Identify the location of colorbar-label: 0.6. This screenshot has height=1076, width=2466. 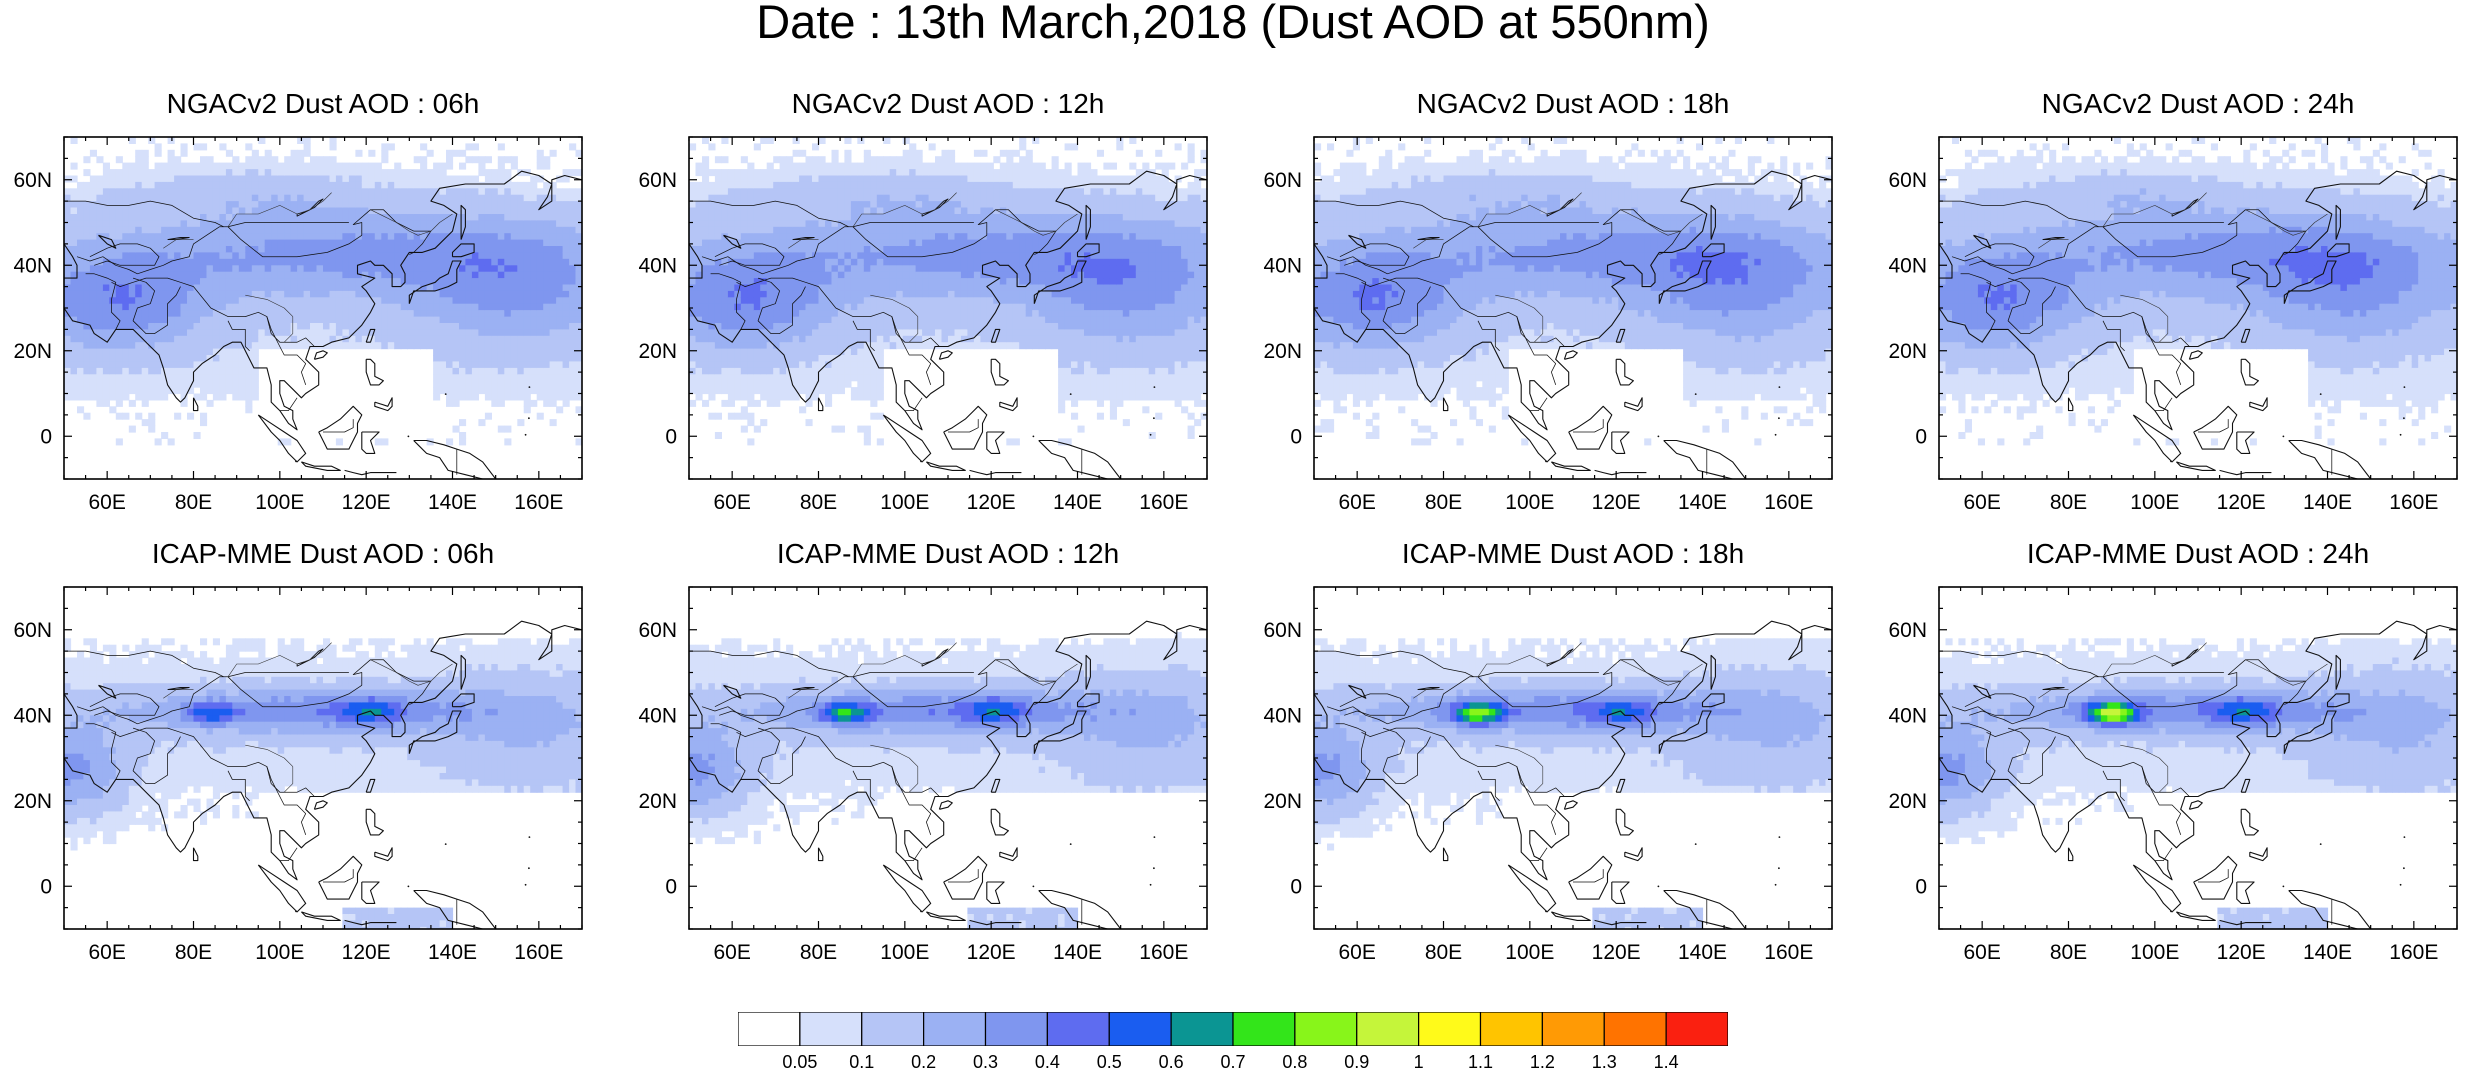
(1171, 1062).